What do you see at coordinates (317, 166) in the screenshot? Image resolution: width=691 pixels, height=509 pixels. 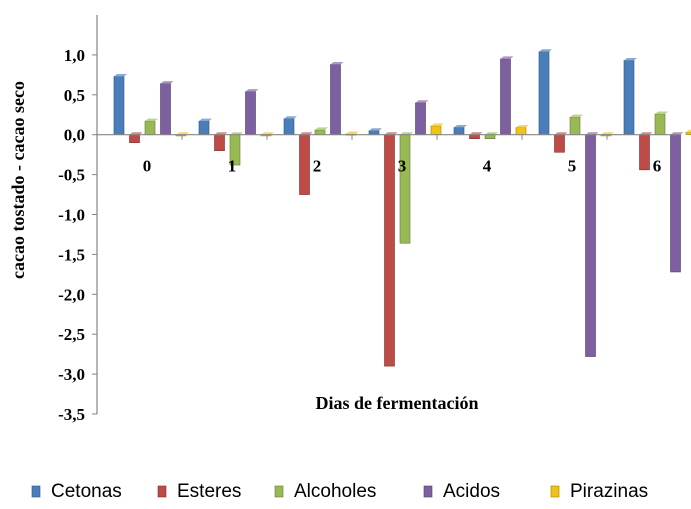 I see `x-tick-label: 2` at bounding box center [317, 166].